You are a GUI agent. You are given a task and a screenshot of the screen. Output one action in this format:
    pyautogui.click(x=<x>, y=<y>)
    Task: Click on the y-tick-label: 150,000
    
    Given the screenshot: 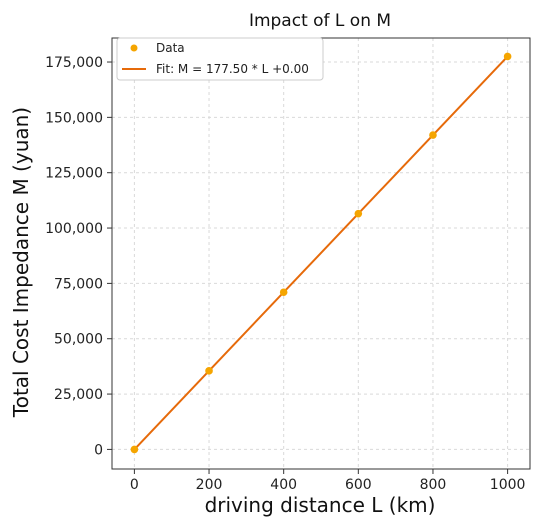 What is the action you would take?
    pyautogui.click(x=74, y=118)
    